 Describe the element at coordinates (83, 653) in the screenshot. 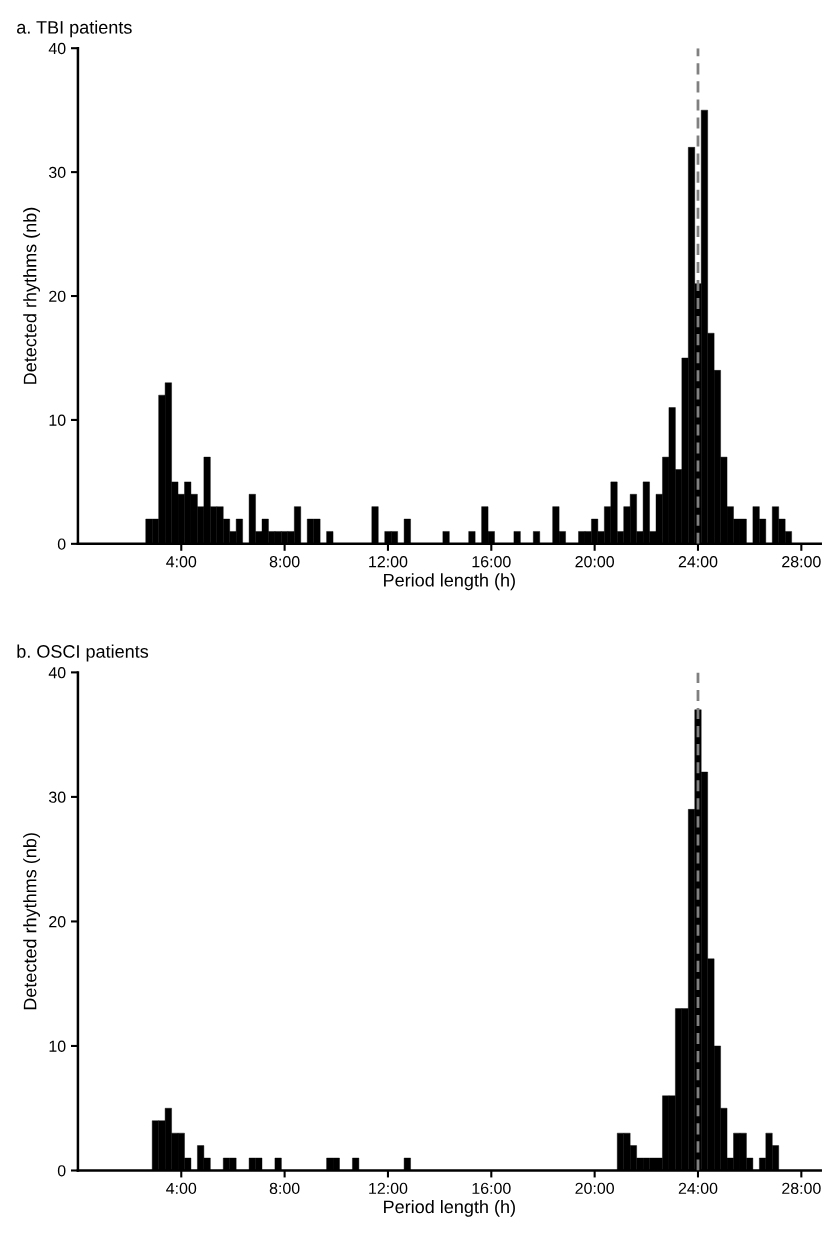

I see `chart-title: b. OSCI patients` at that location.